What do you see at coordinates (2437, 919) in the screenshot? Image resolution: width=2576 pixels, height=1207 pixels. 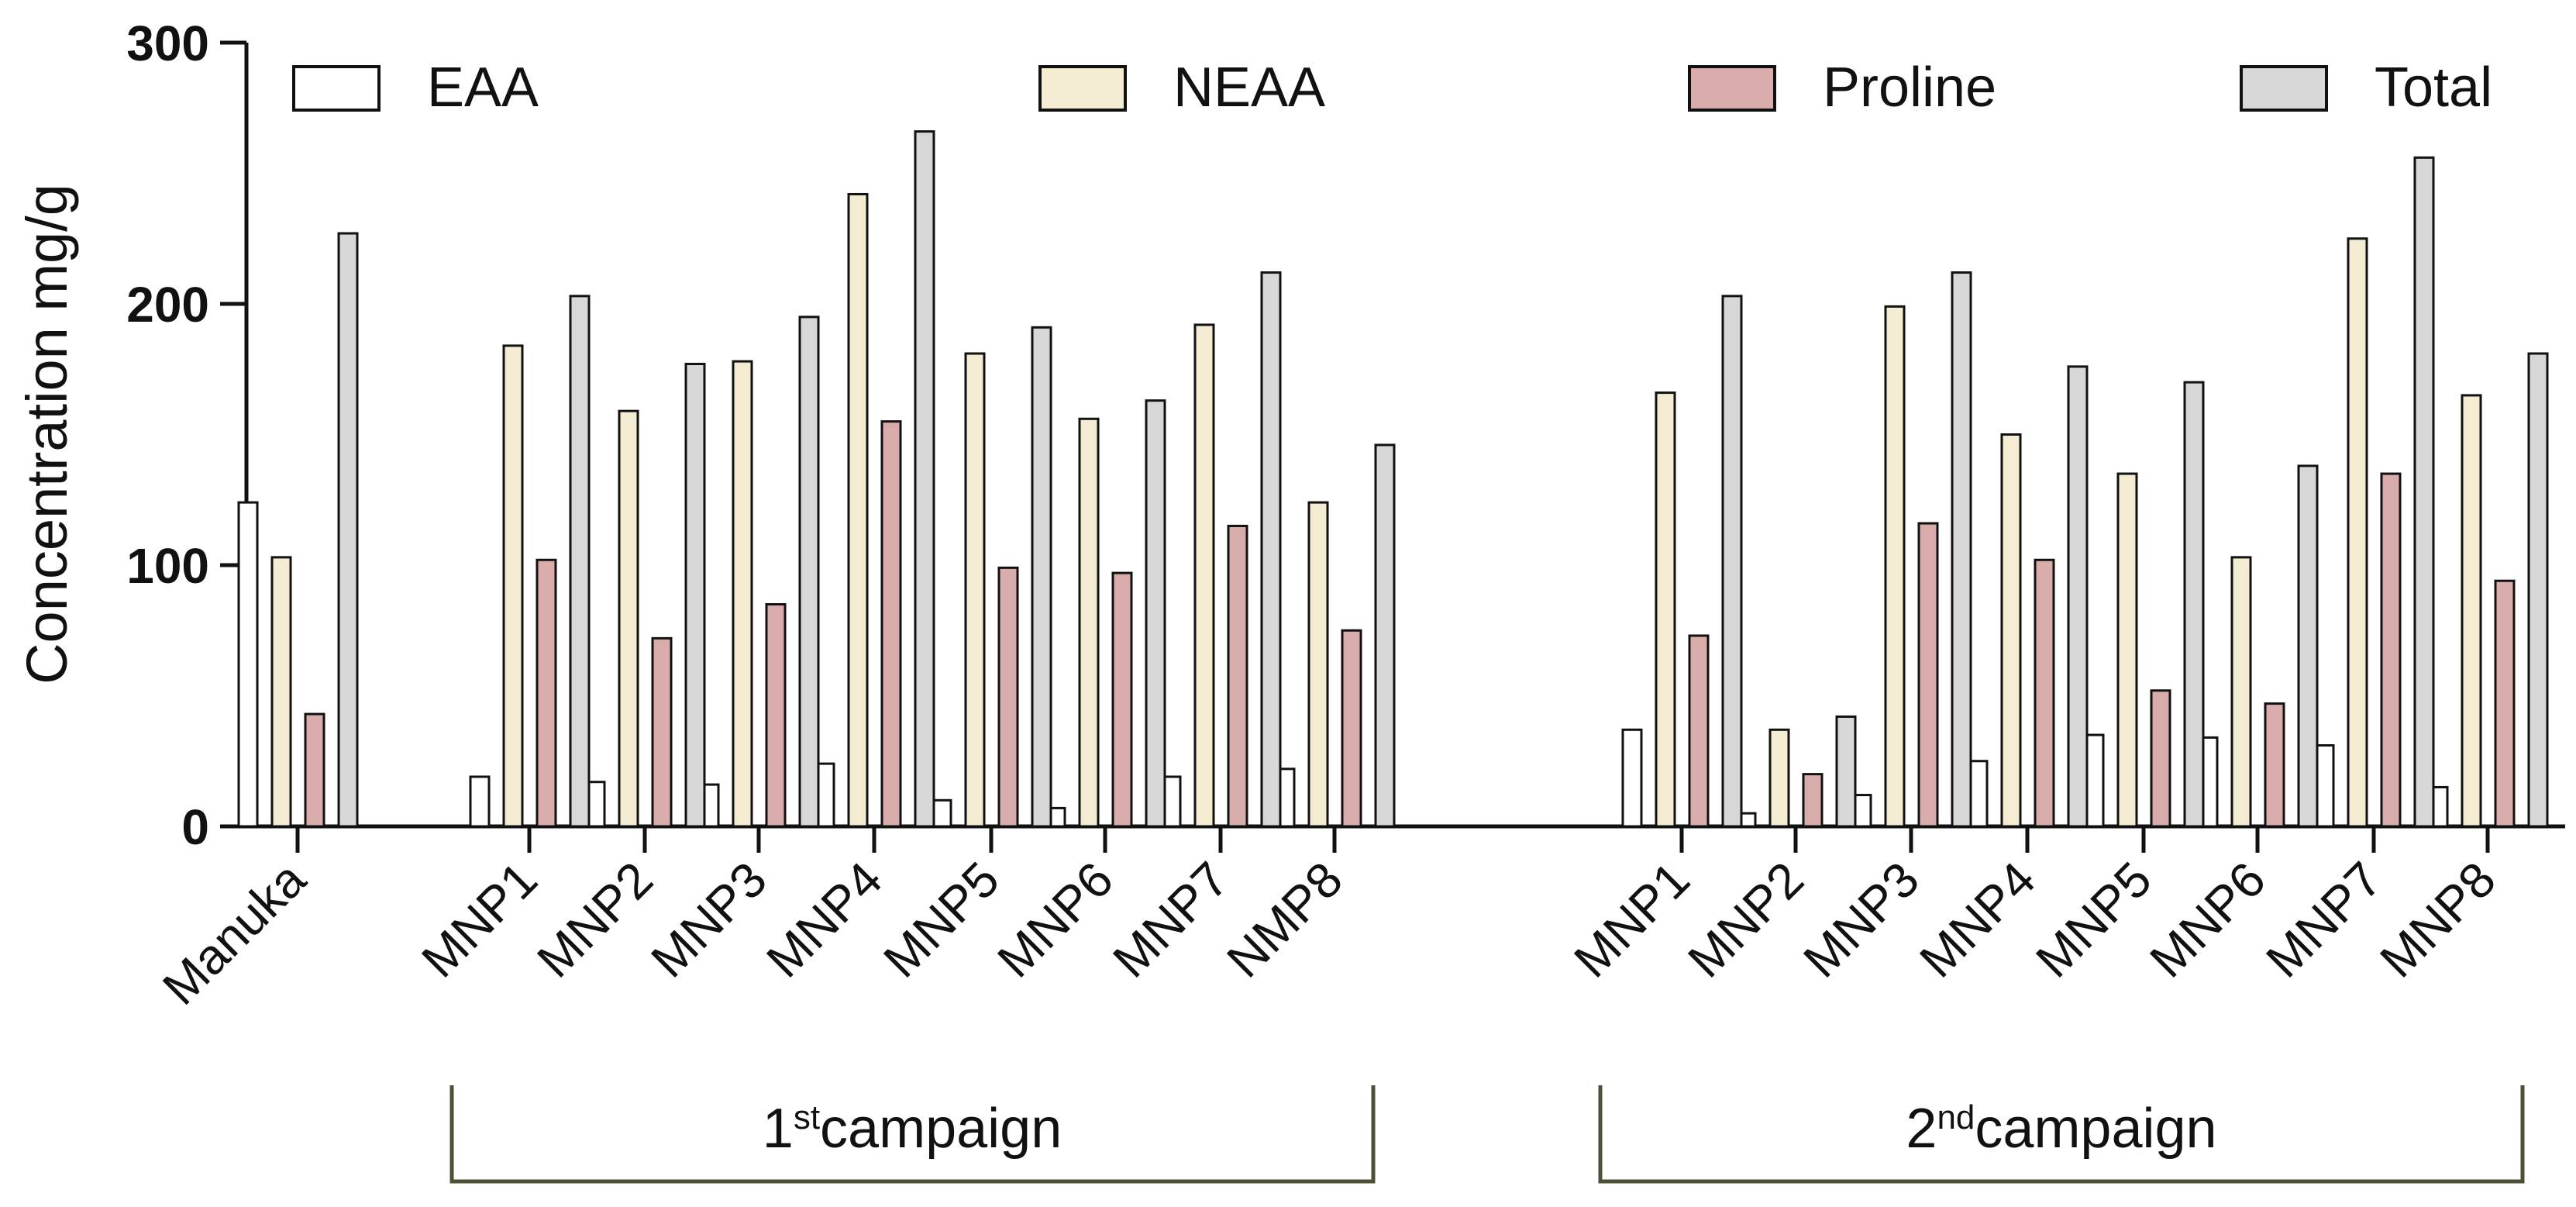 I see `x-category-label: MNP8` at bounding box center [2437, 919].